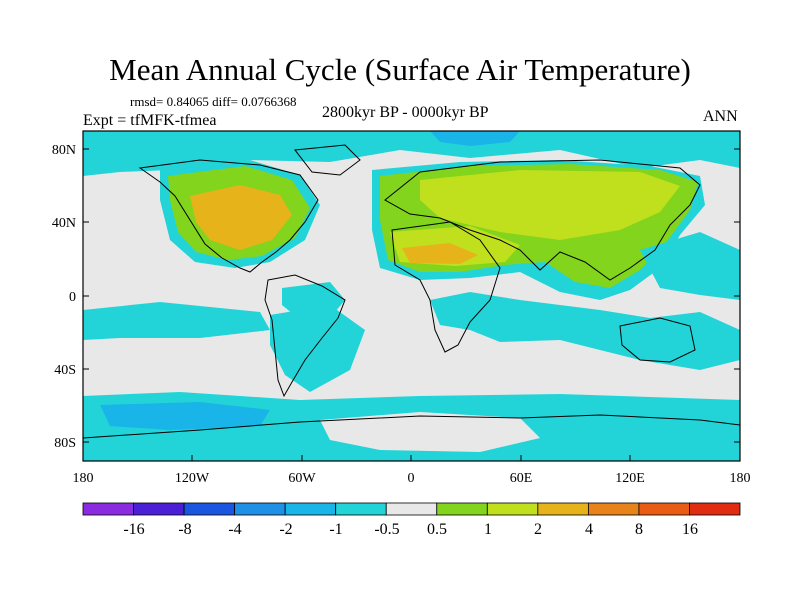 The width and height of the screenshot is (800, 600). What do you see at coordinates (65, 370) in the screenshot?
I see `lat-label: 40S` at bounding box center [65, 370].